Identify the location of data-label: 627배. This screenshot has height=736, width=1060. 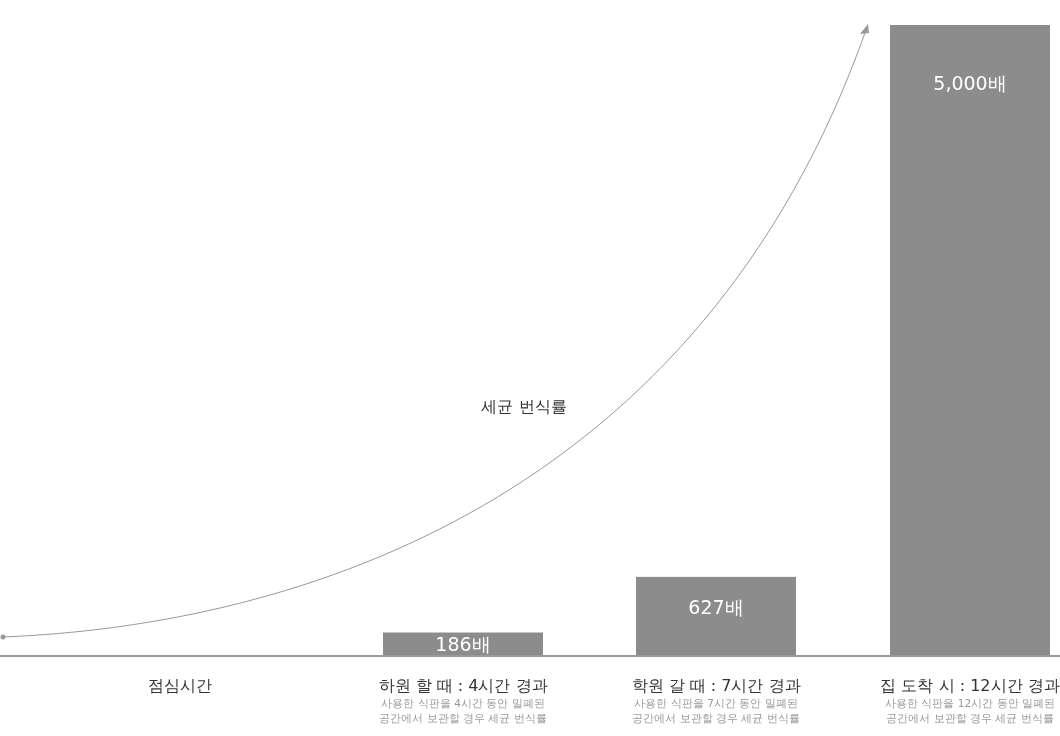
(716, 607).